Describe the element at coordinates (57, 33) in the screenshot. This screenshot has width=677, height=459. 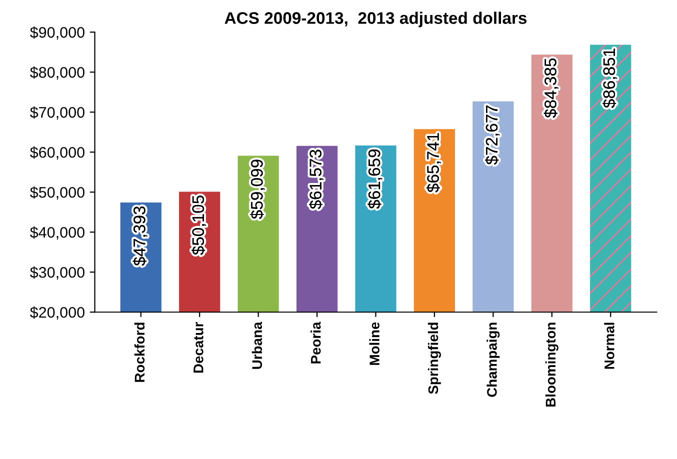
I see `y-tick-label: $90,000` at that location.